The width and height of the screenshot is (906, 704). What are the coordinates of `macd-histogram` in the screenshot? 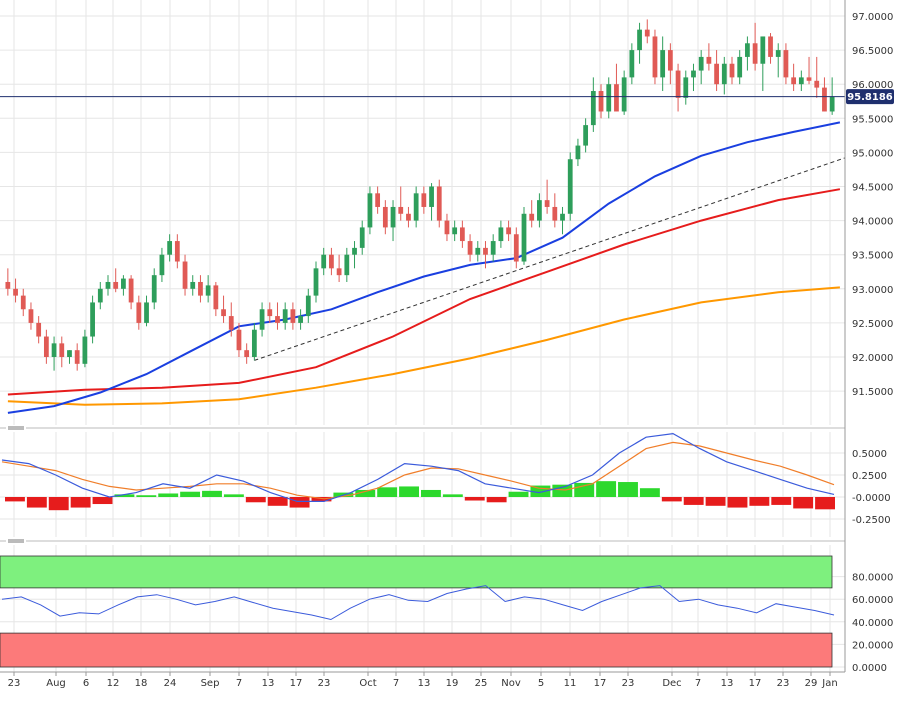 It's located at (420, 496).